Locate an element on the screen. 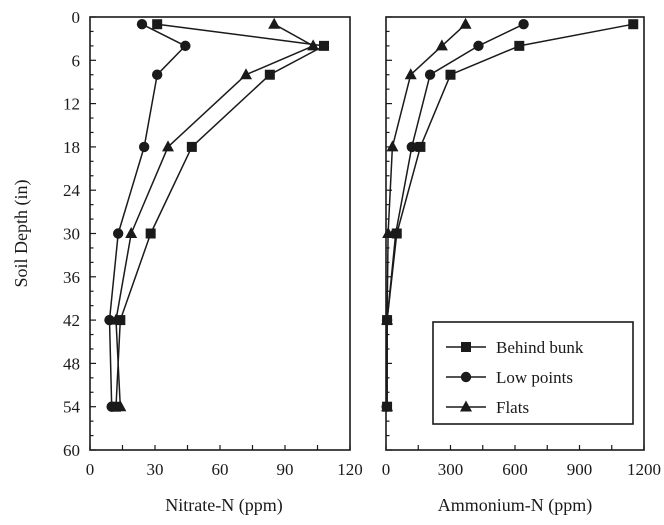  y-tick-label-30: 30 is located at coordinates (71, 234).